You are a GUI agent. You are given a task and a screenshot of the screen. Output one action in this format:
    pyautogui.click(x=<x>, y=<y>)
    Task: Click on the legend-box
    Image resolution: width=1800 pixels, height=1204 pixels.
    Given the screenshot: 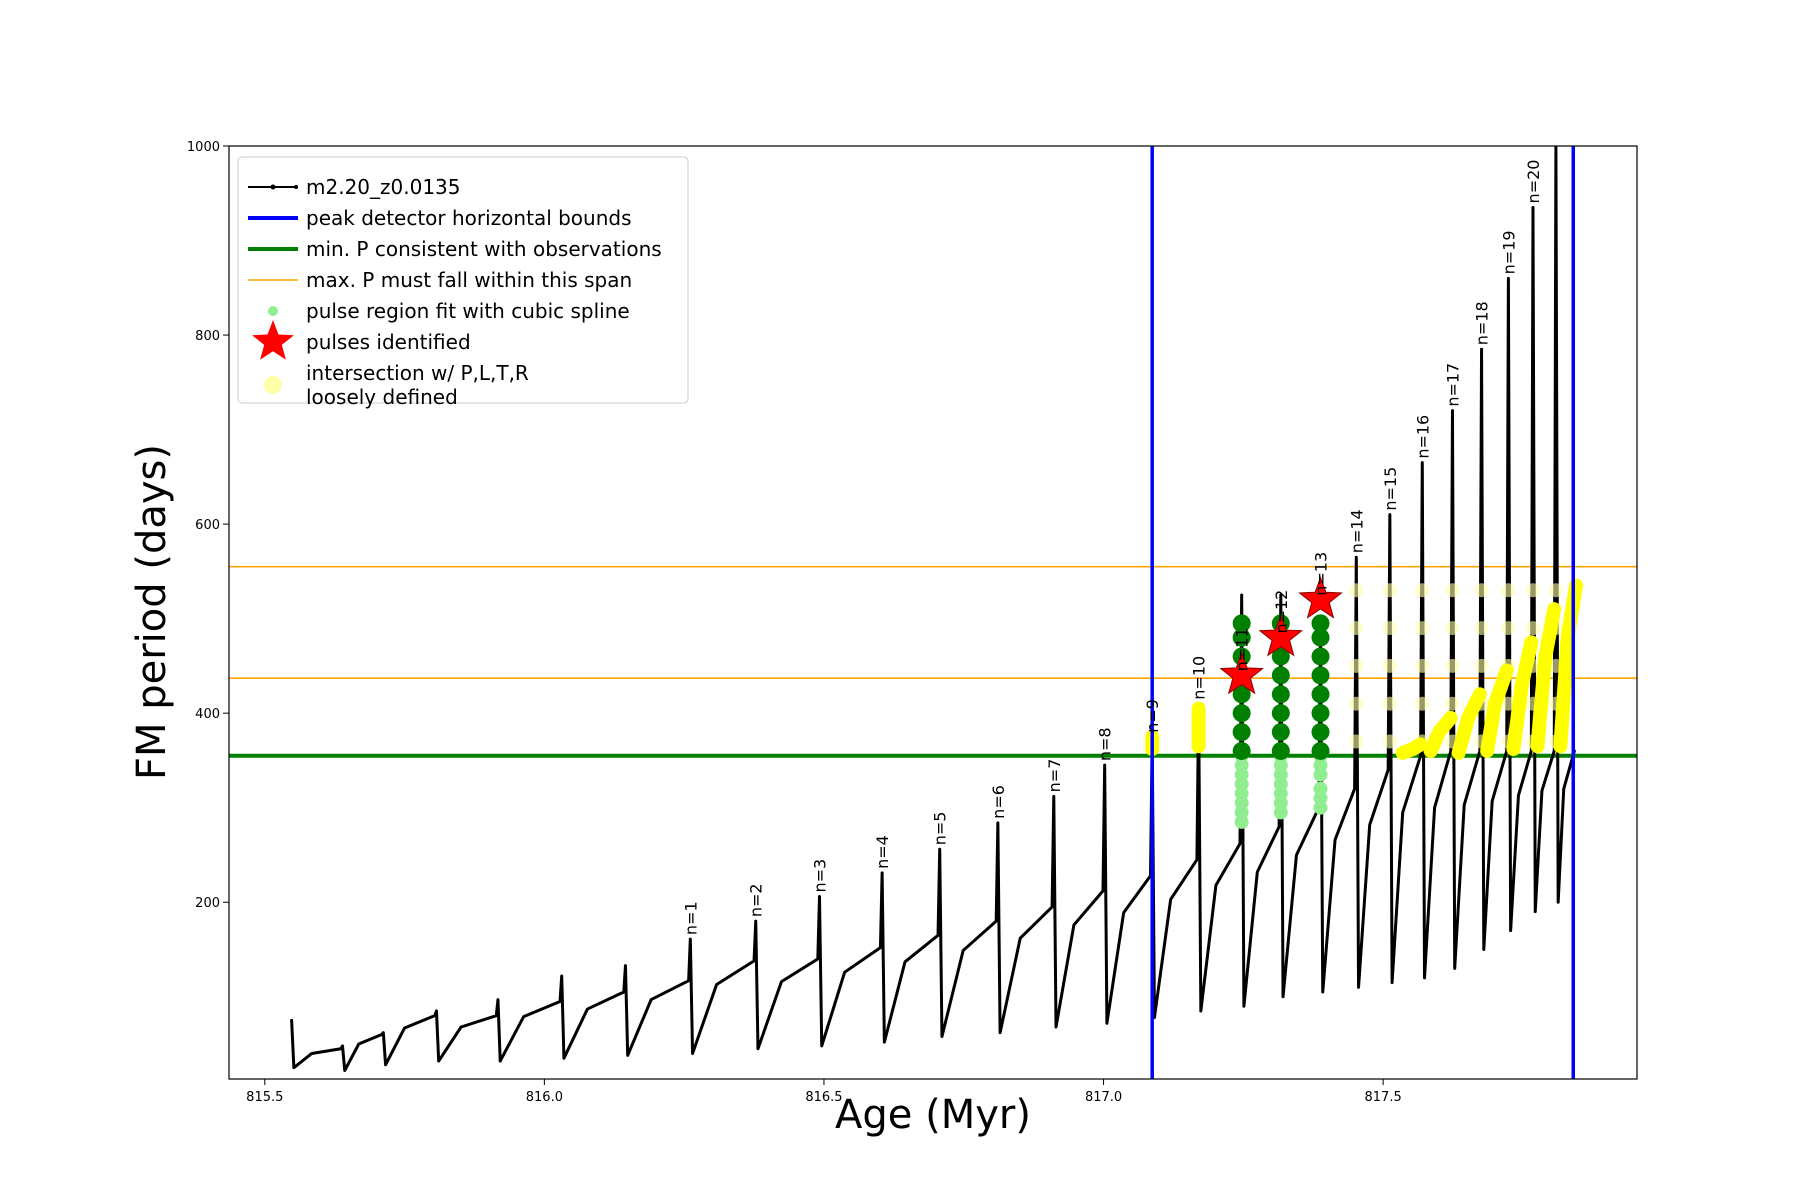 What is the action you would take?
    pyautogui.click(x=463, y=280)
    